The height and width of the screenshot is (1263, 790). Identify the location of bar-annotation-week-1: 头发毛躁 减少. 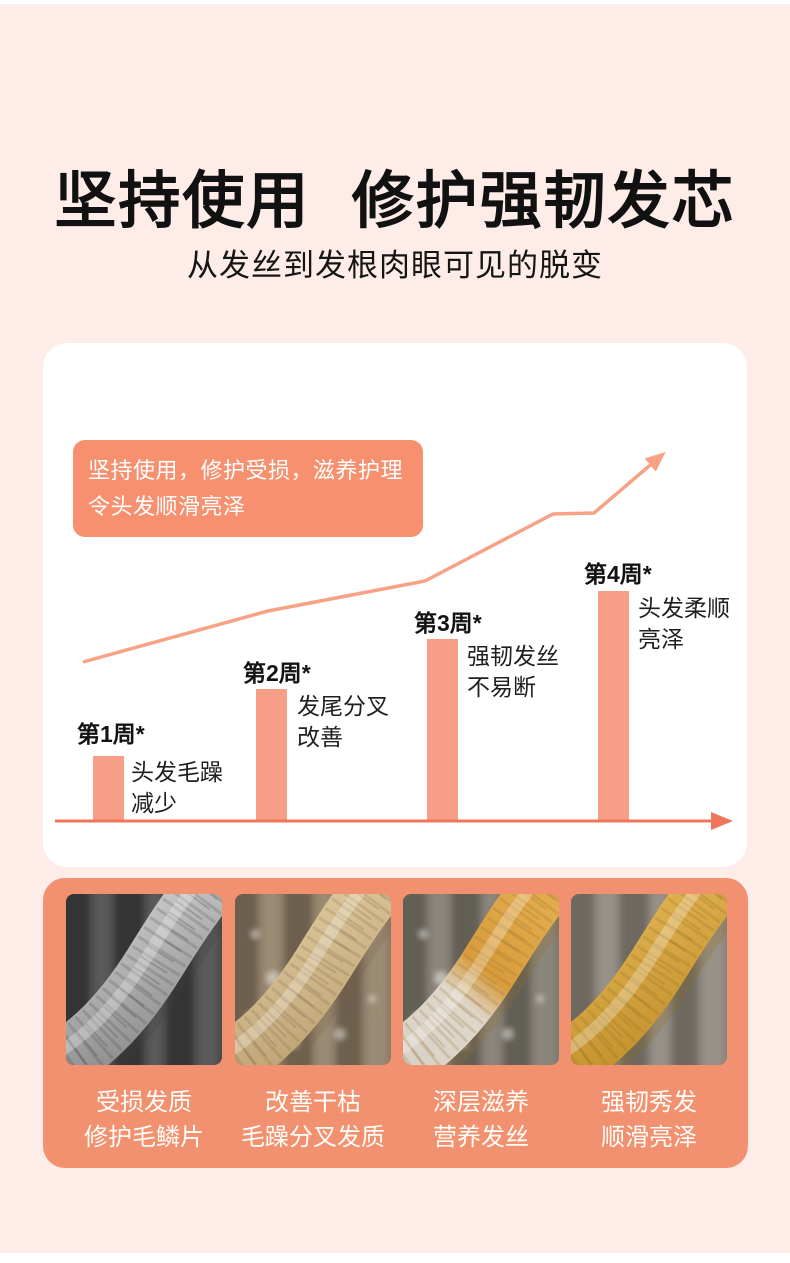
(177, 787).